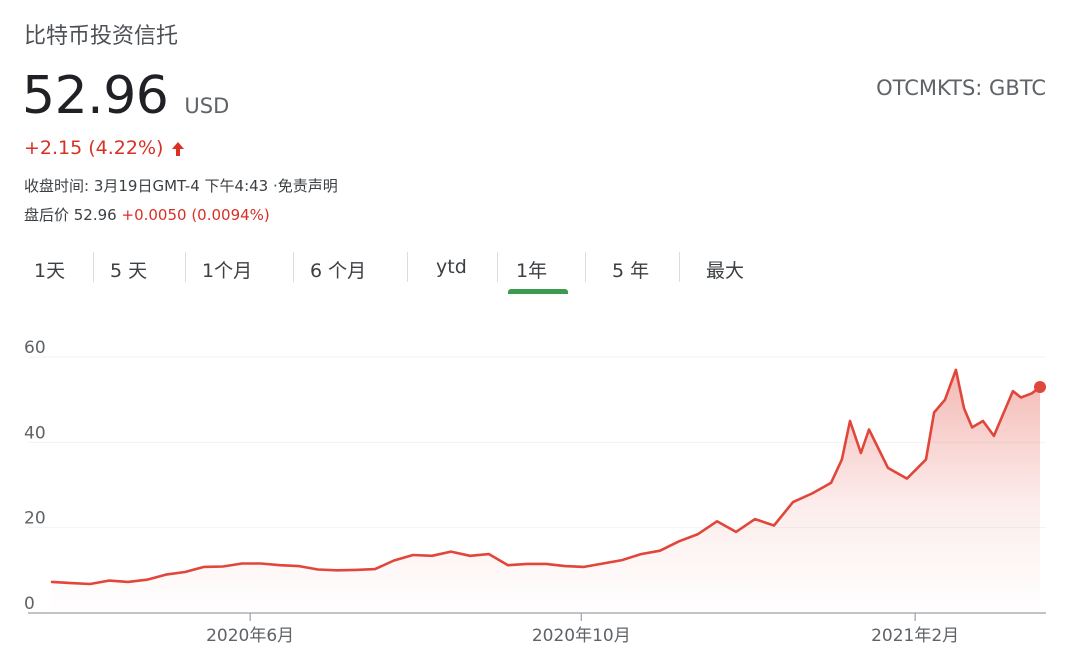  I want to click on tab-max: 最大, so click(720, 268).